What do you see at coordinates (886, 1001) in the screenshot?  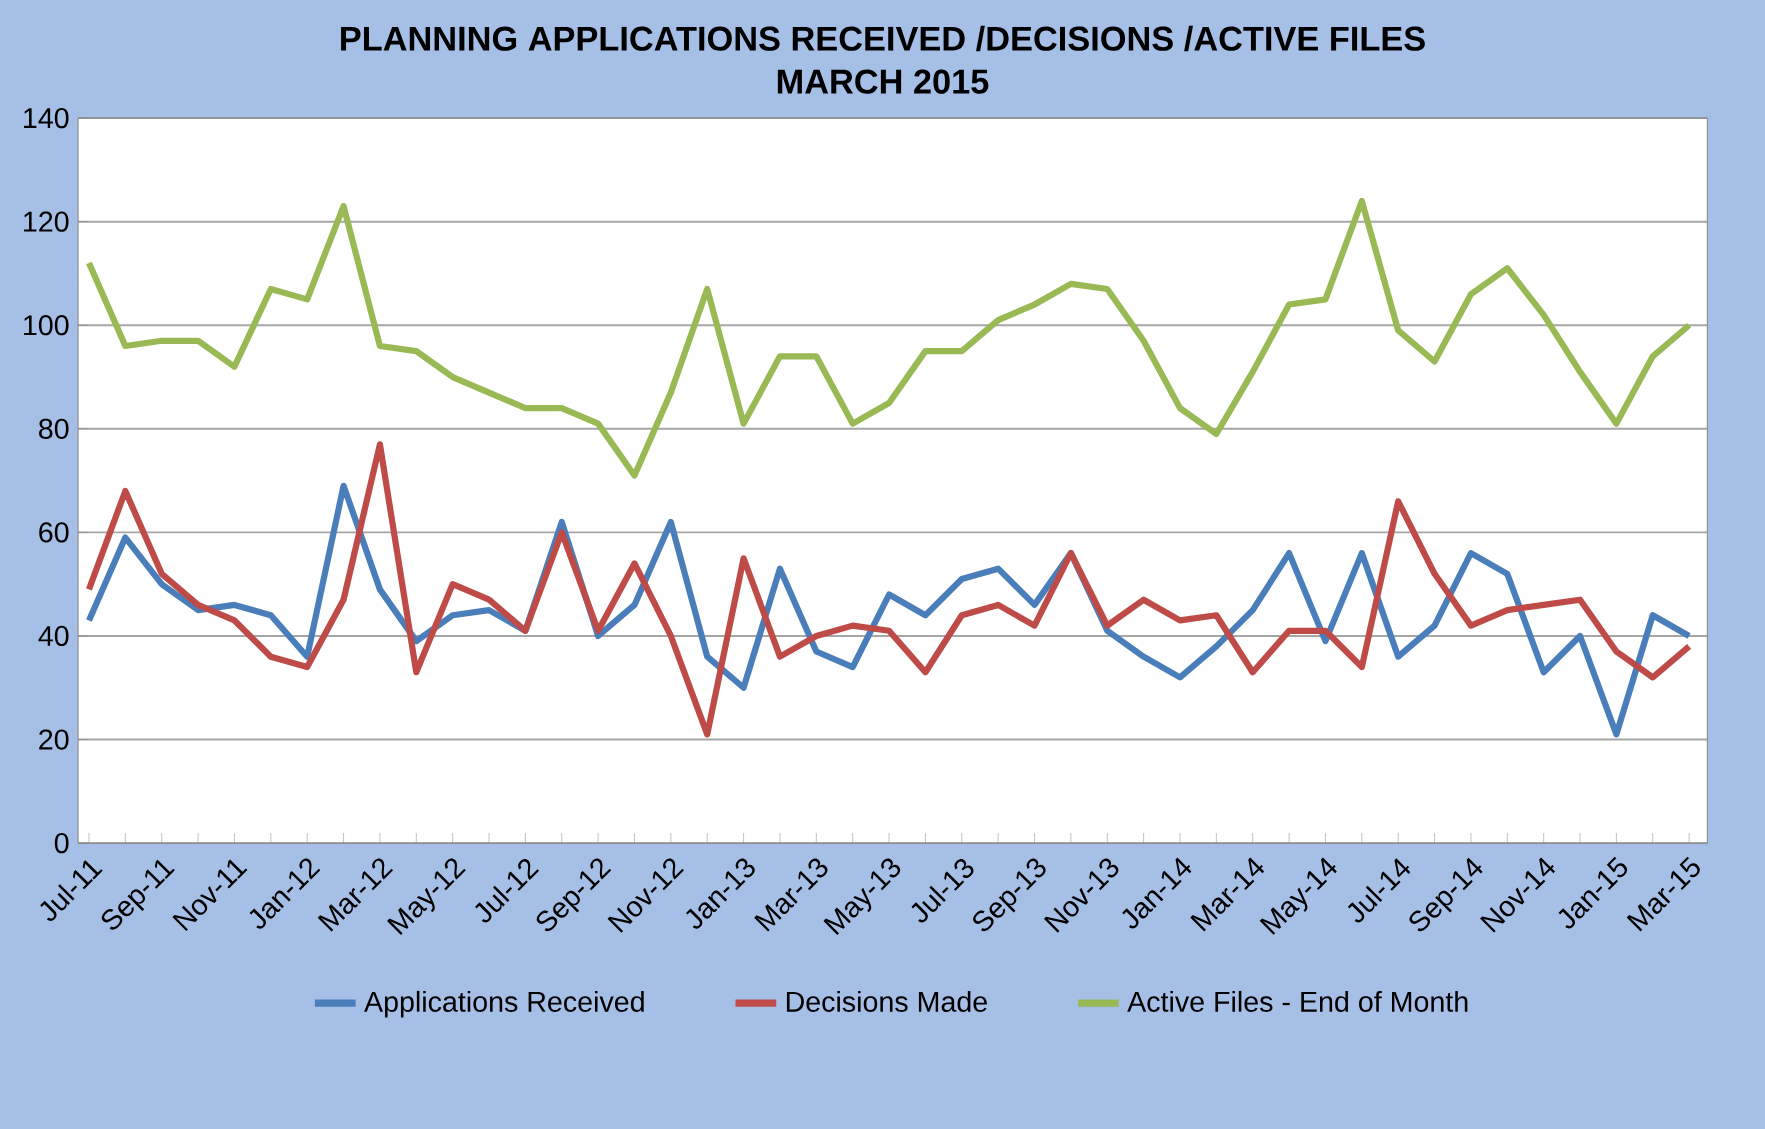 I see `legend-label: Decisions Made` at bounding box center [886, 1001].